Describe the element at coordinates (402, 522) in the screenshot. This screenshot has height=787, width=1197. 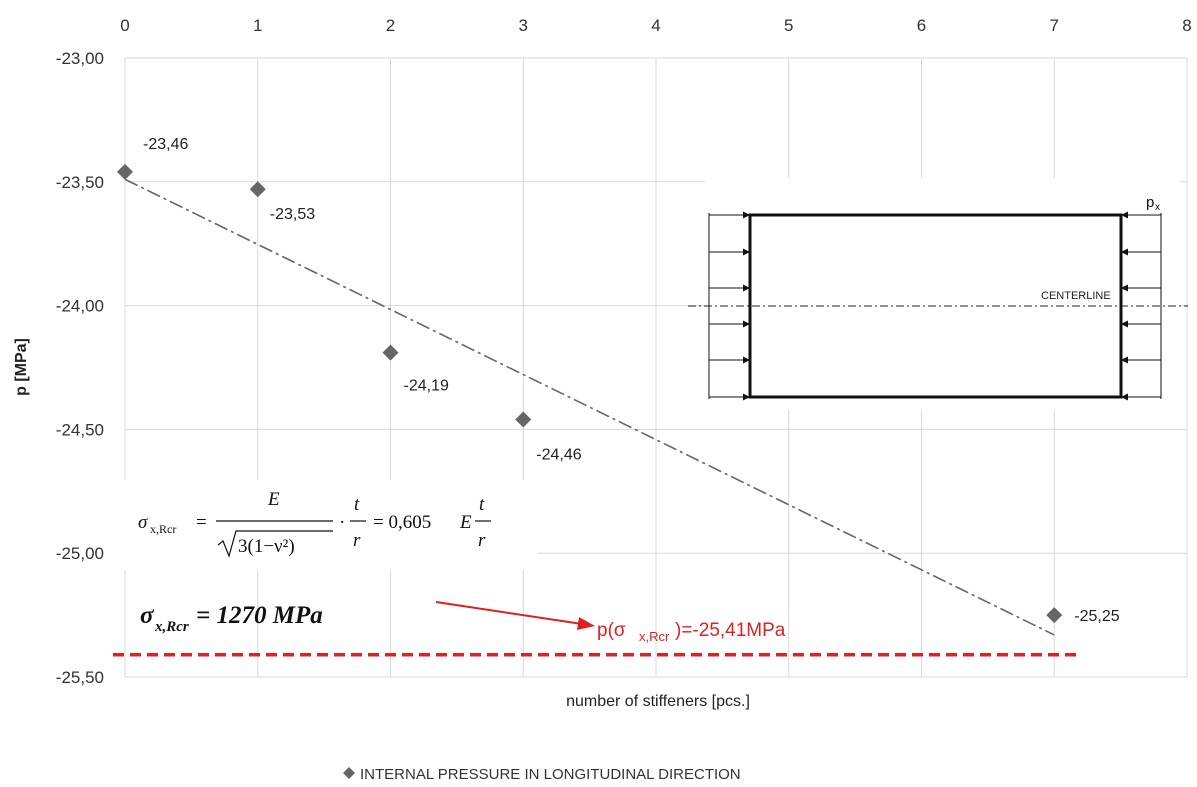
I see `formula-coefficient: = 0,605` at that location.